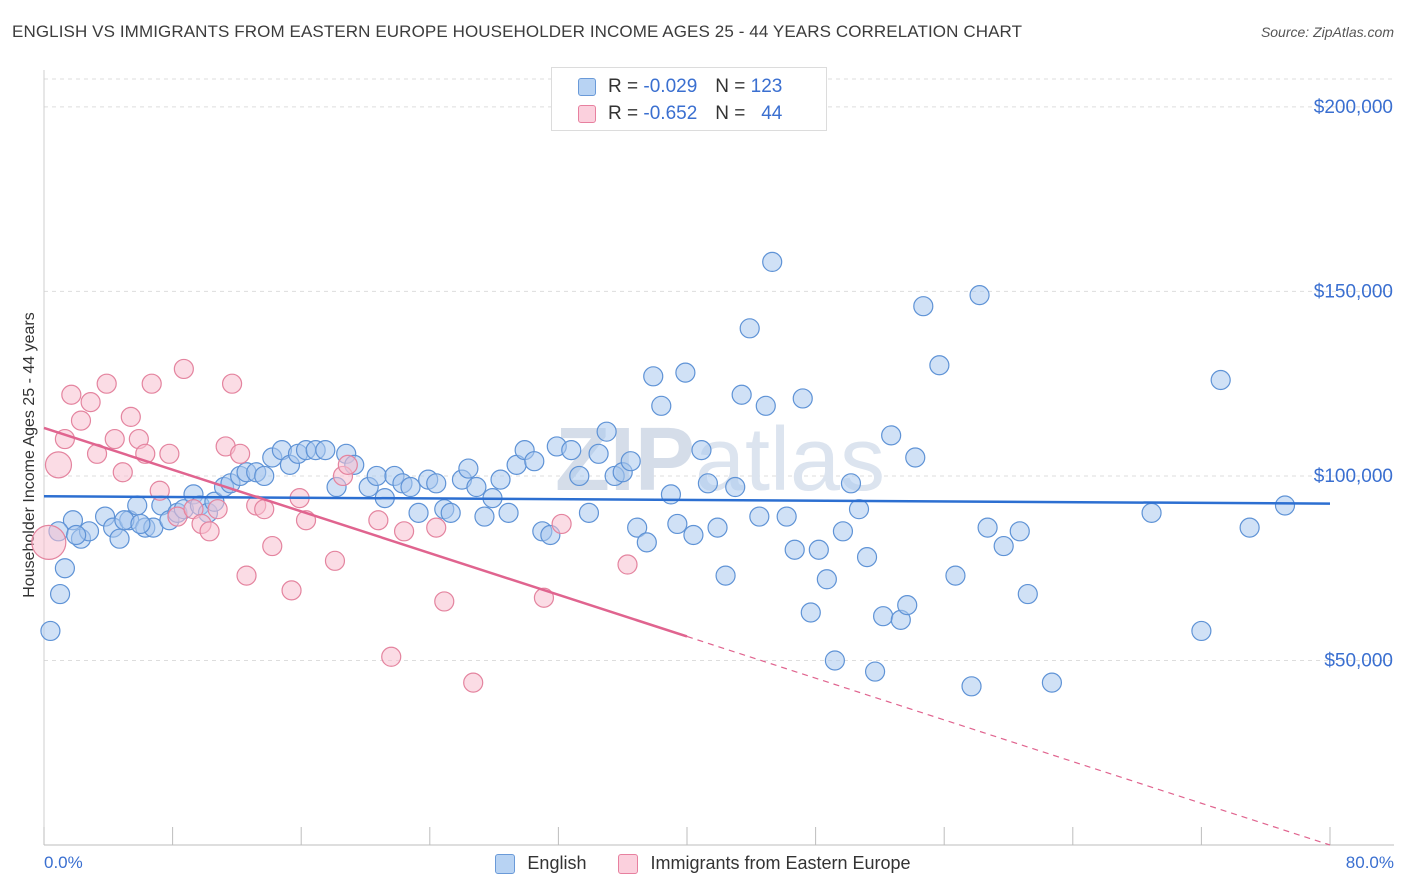 Image resolution: width=1406 pixels, height=892 pixels. I want to click on series-legend: English Immigrants from Eastern Europe, so click(703, 863).